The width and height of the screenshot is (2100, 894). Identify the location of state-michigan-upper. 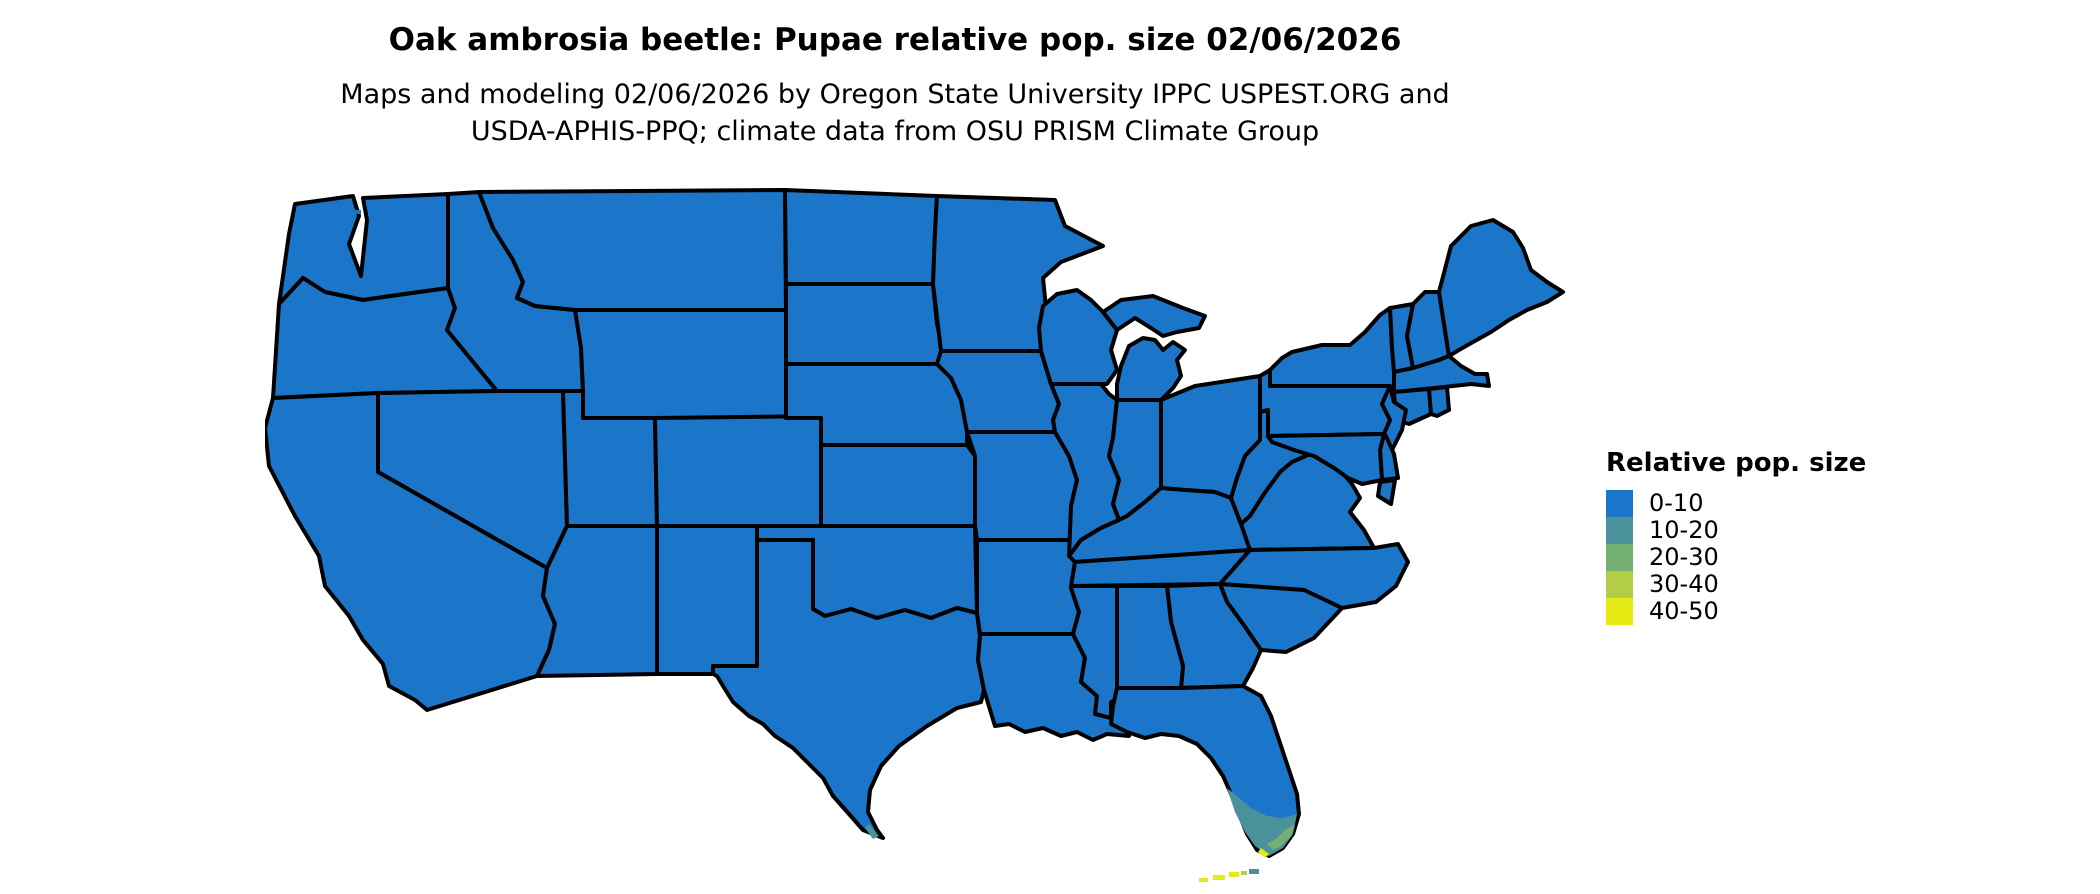
(1154, 316).